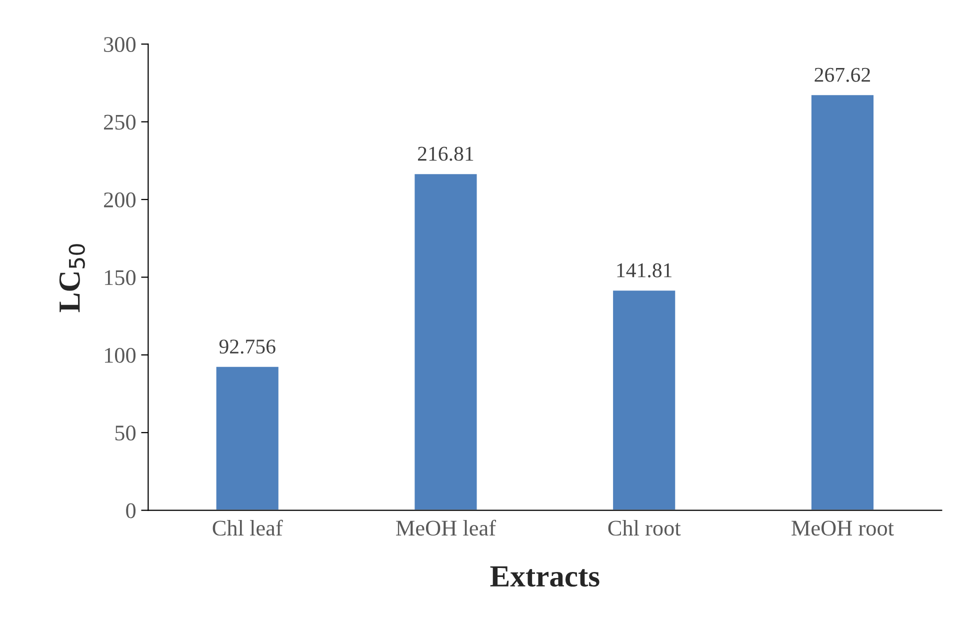  What do you see at coordinates (131, 510) in the screenshot?
I see `y-tick-label: 0` at bounding box center [131, 510].